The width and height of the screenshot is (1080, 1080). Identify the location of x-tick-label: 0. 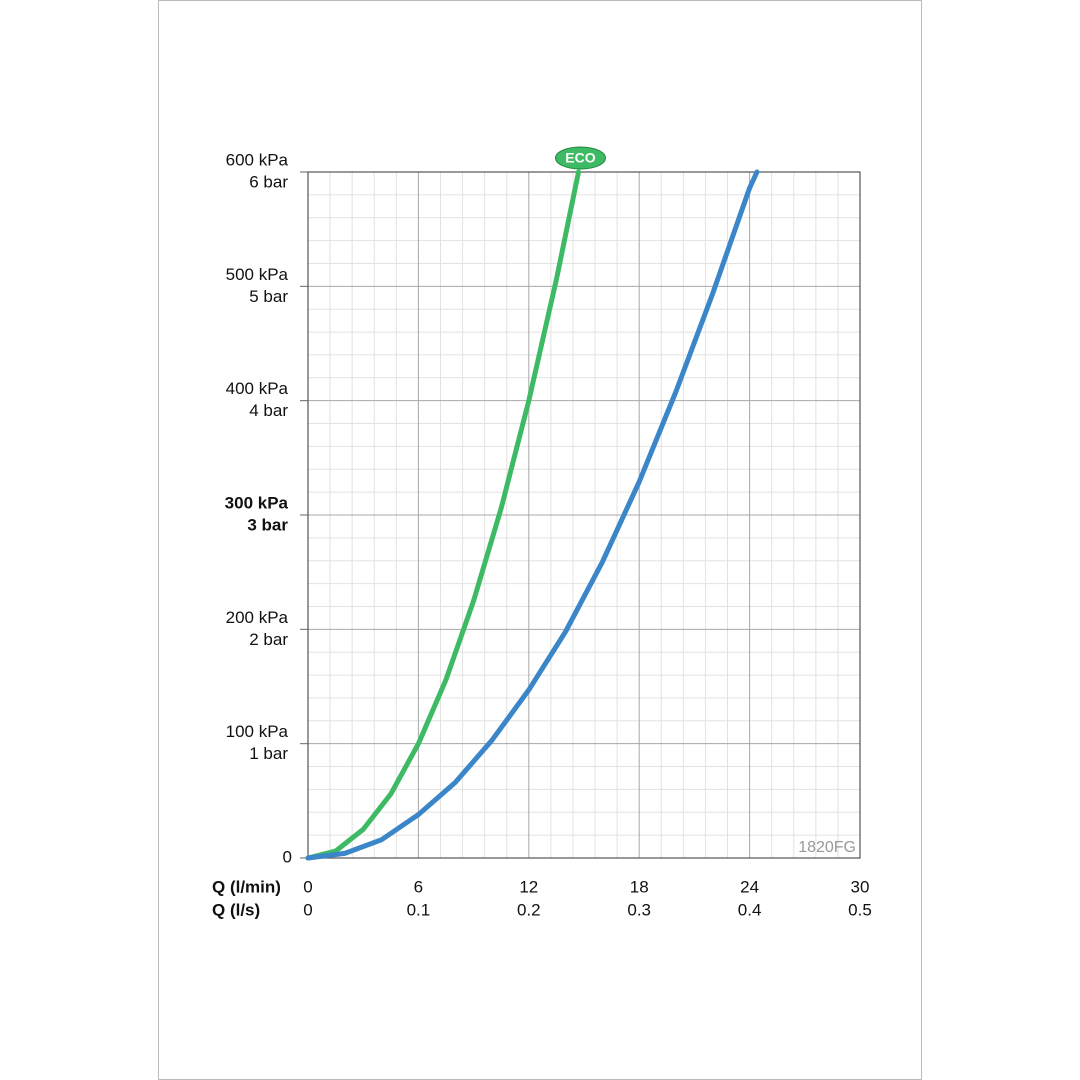
(307, 886).